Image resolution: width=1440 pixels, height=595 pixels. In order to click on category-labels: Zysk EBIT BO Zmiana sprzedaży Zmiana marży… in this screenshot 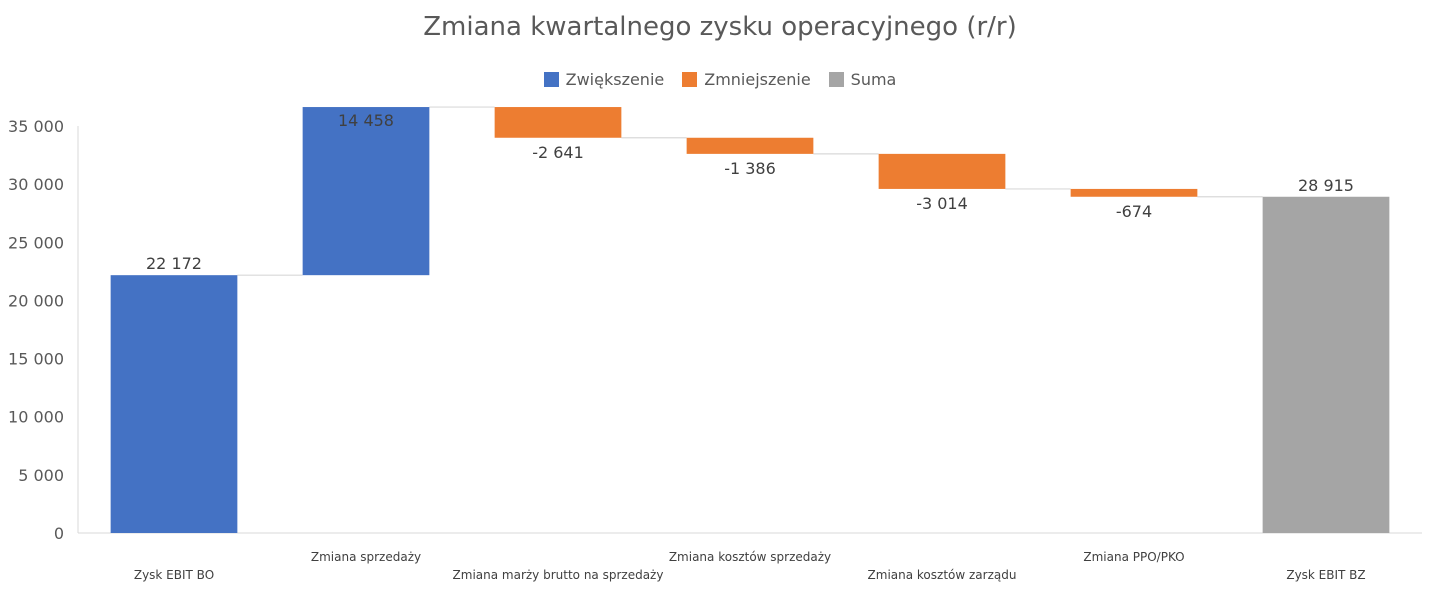, I will do `click(750, 566)`.